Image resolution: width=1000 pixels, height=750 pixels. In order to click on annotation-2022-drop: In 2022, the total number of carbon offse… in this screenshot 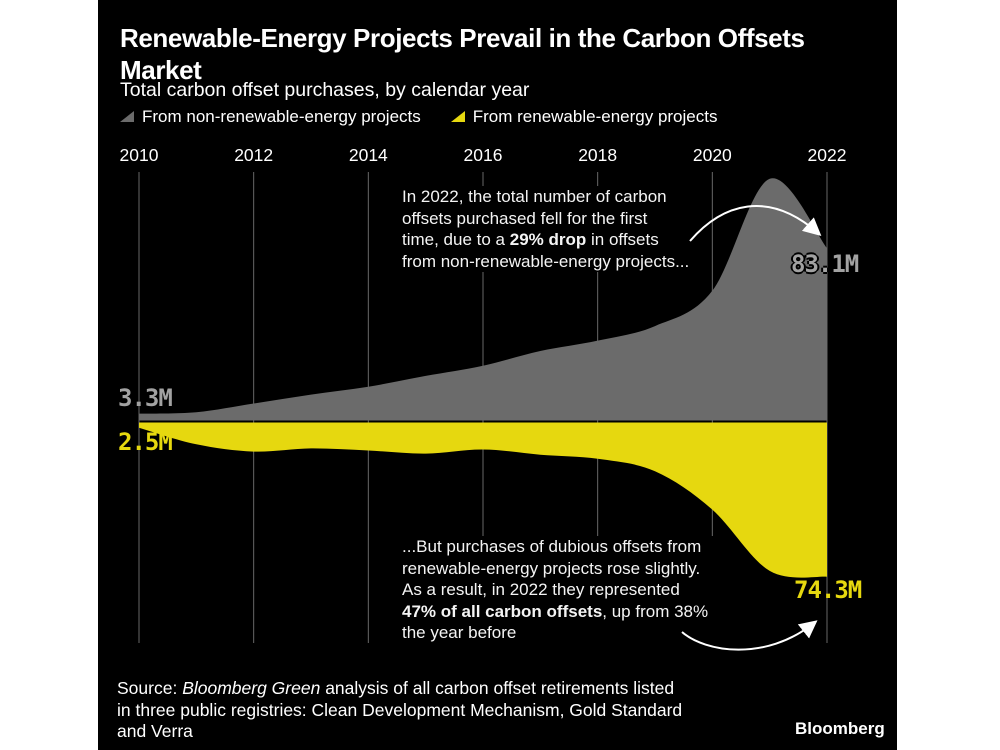, I will do `click(549, 229)`.